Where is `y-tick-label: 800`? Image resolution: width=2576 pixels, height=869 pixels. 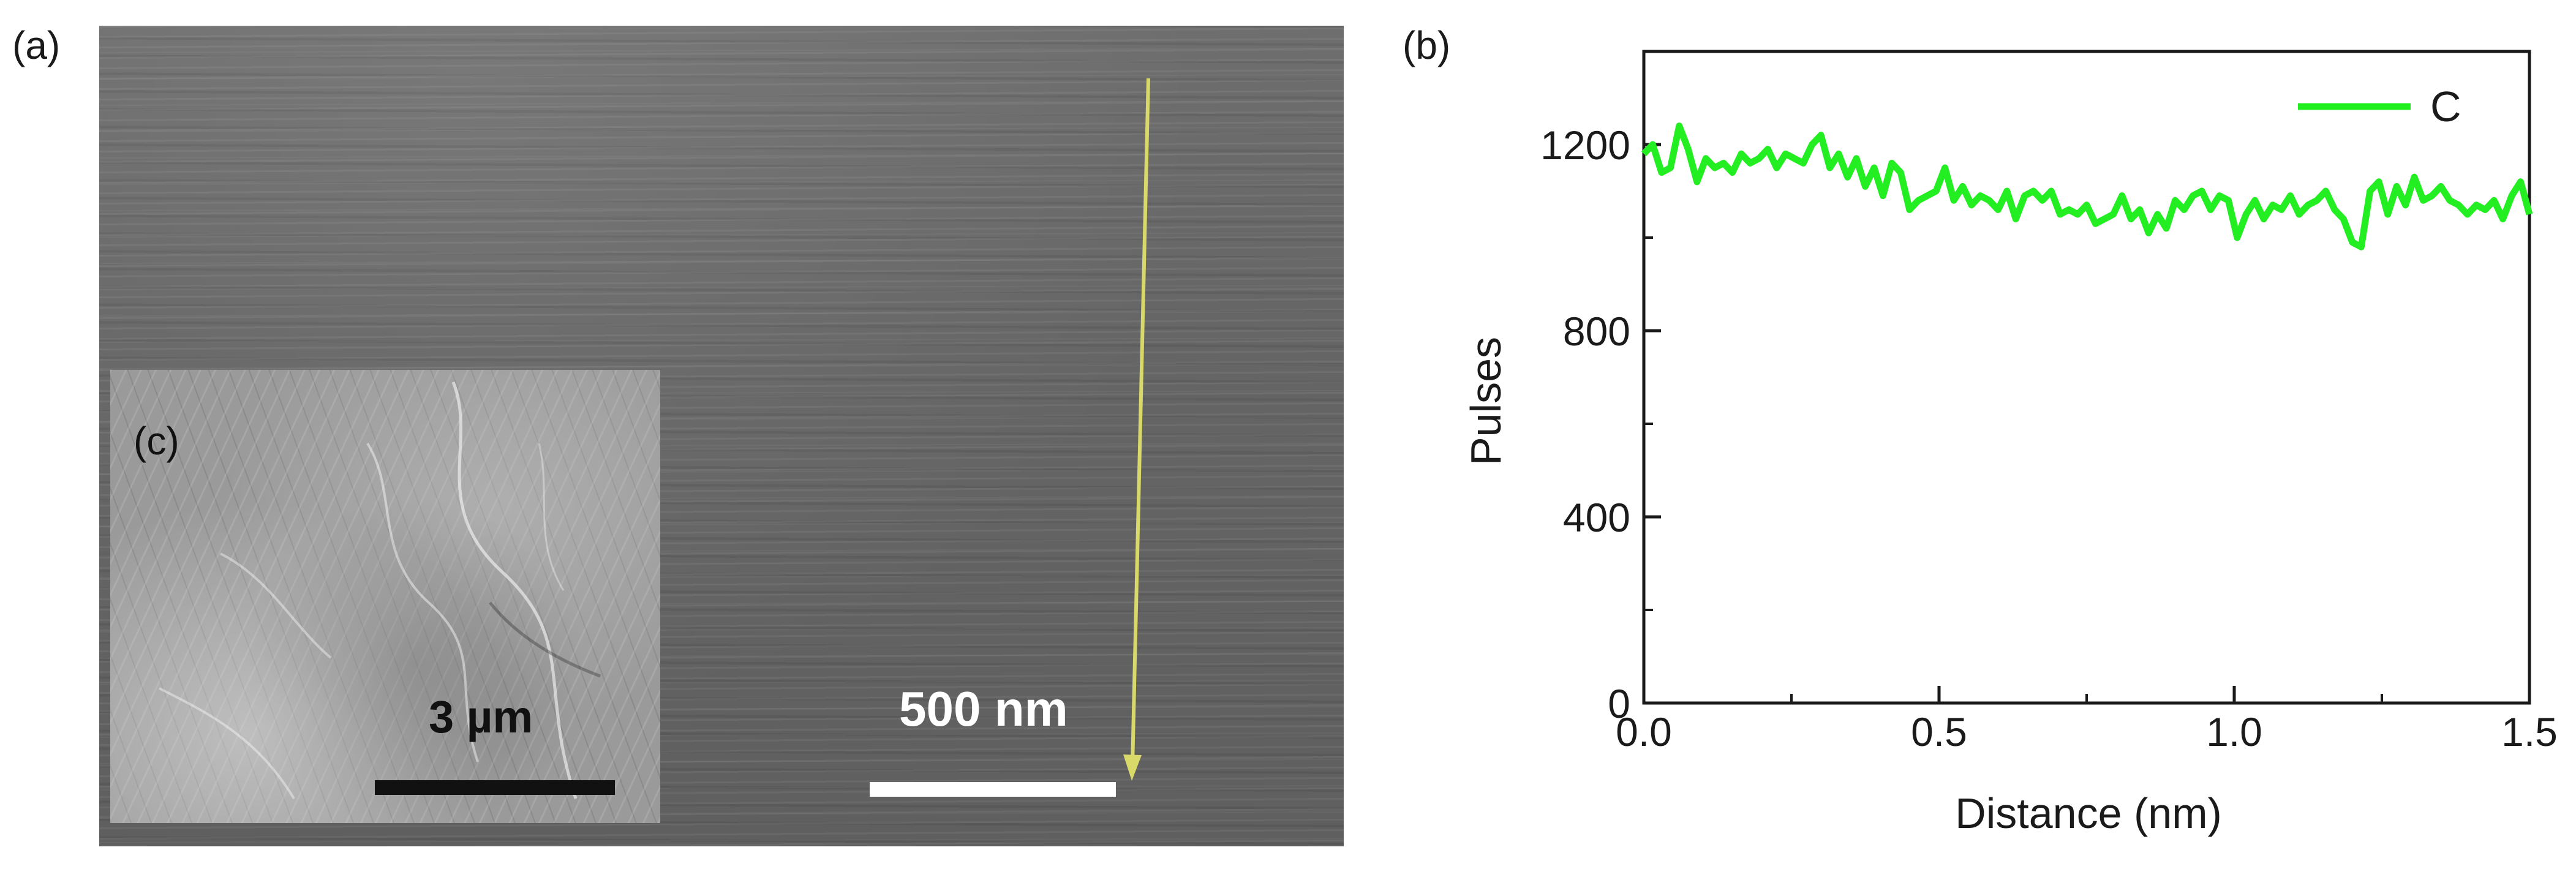
y-tick-label: 800 is located at coordinates (1597, 331).